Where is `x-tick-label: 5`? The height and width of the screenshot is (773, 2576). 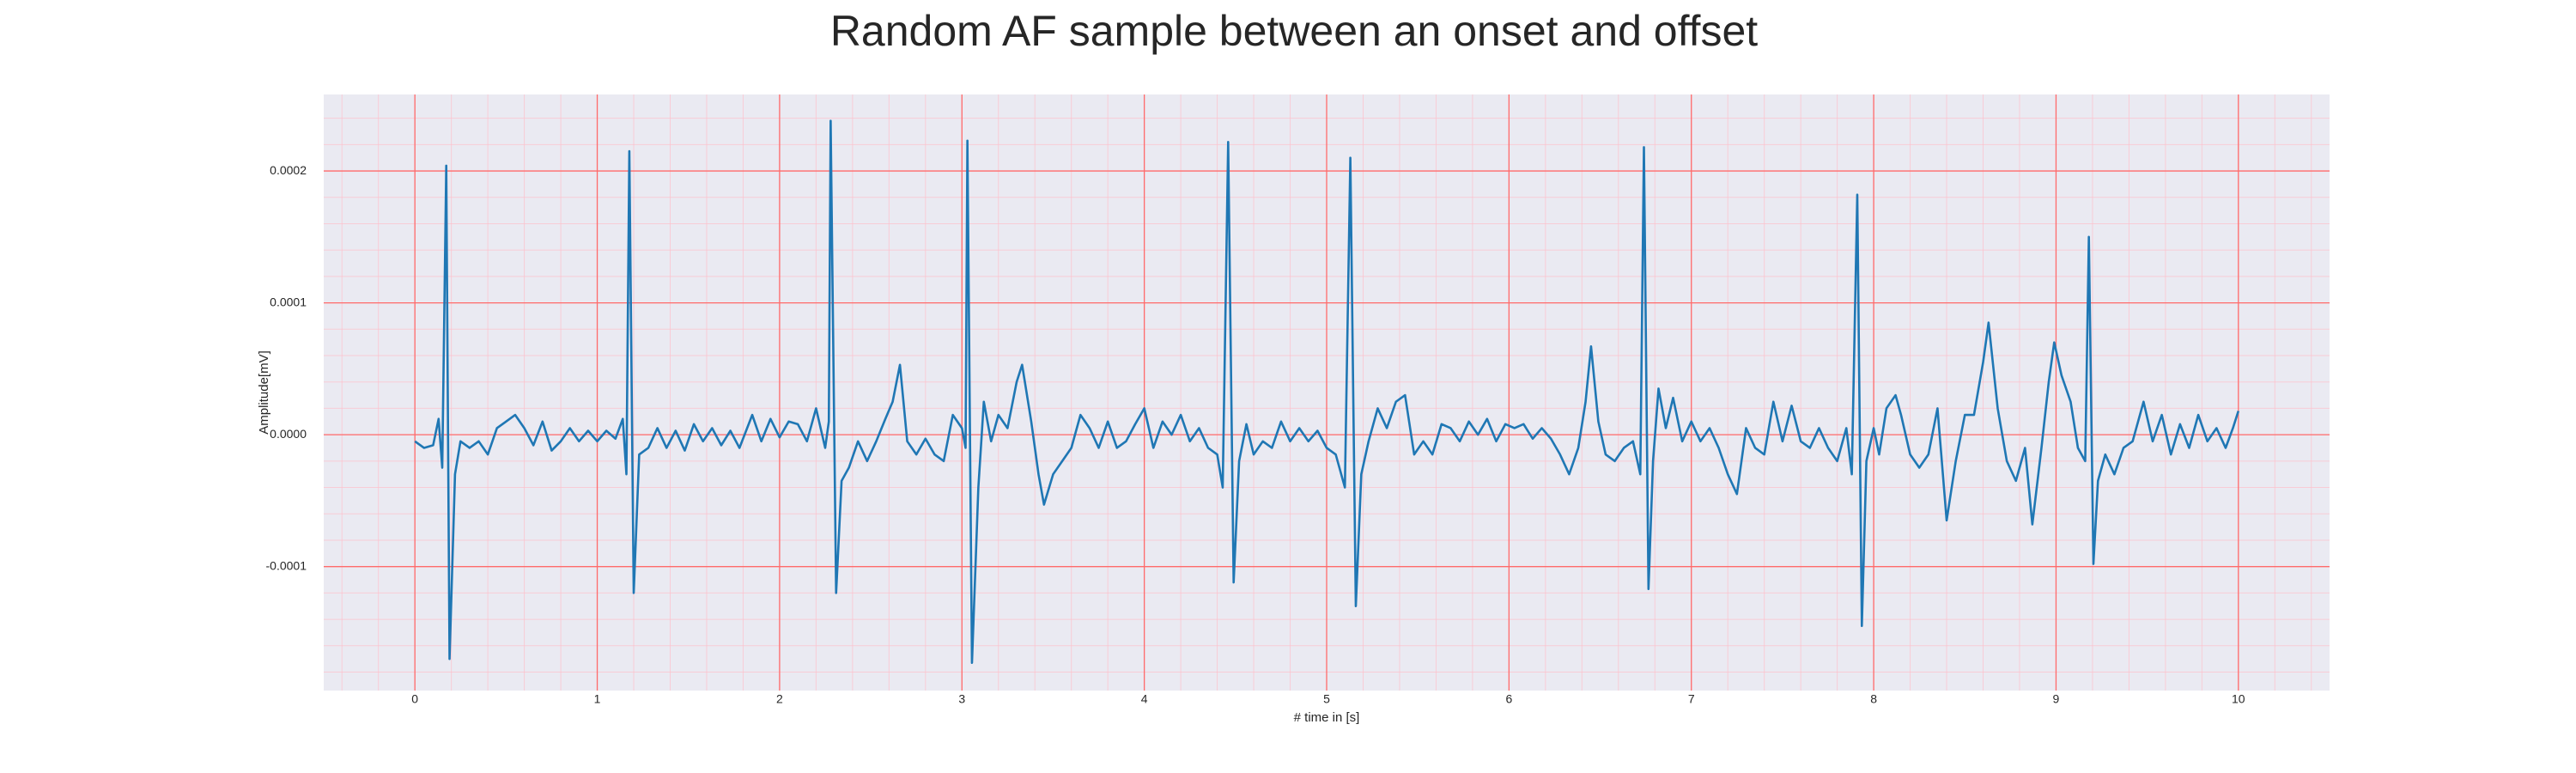
x-tick-label: 5 is located at coordinates (1327, 699).